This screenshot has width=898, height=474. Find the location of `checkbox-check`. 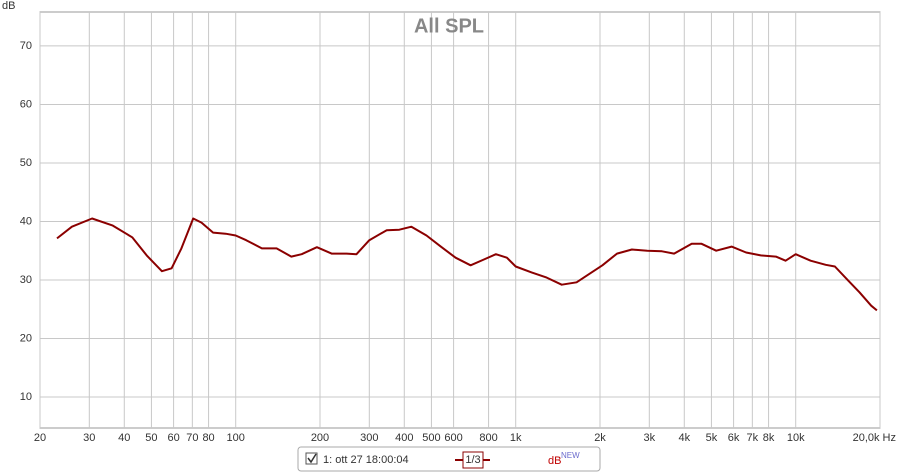

checkbox-check is located at coordinates (312, 458).